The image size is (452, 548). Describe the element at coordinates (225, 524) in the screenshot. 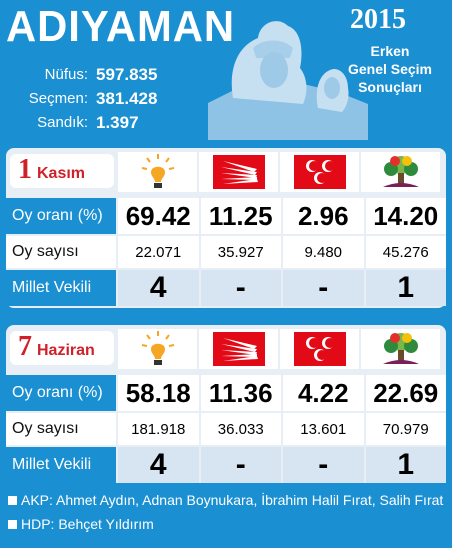

I see `hdp-mp-list: HDP: Behçet Yıldırım` at that location.